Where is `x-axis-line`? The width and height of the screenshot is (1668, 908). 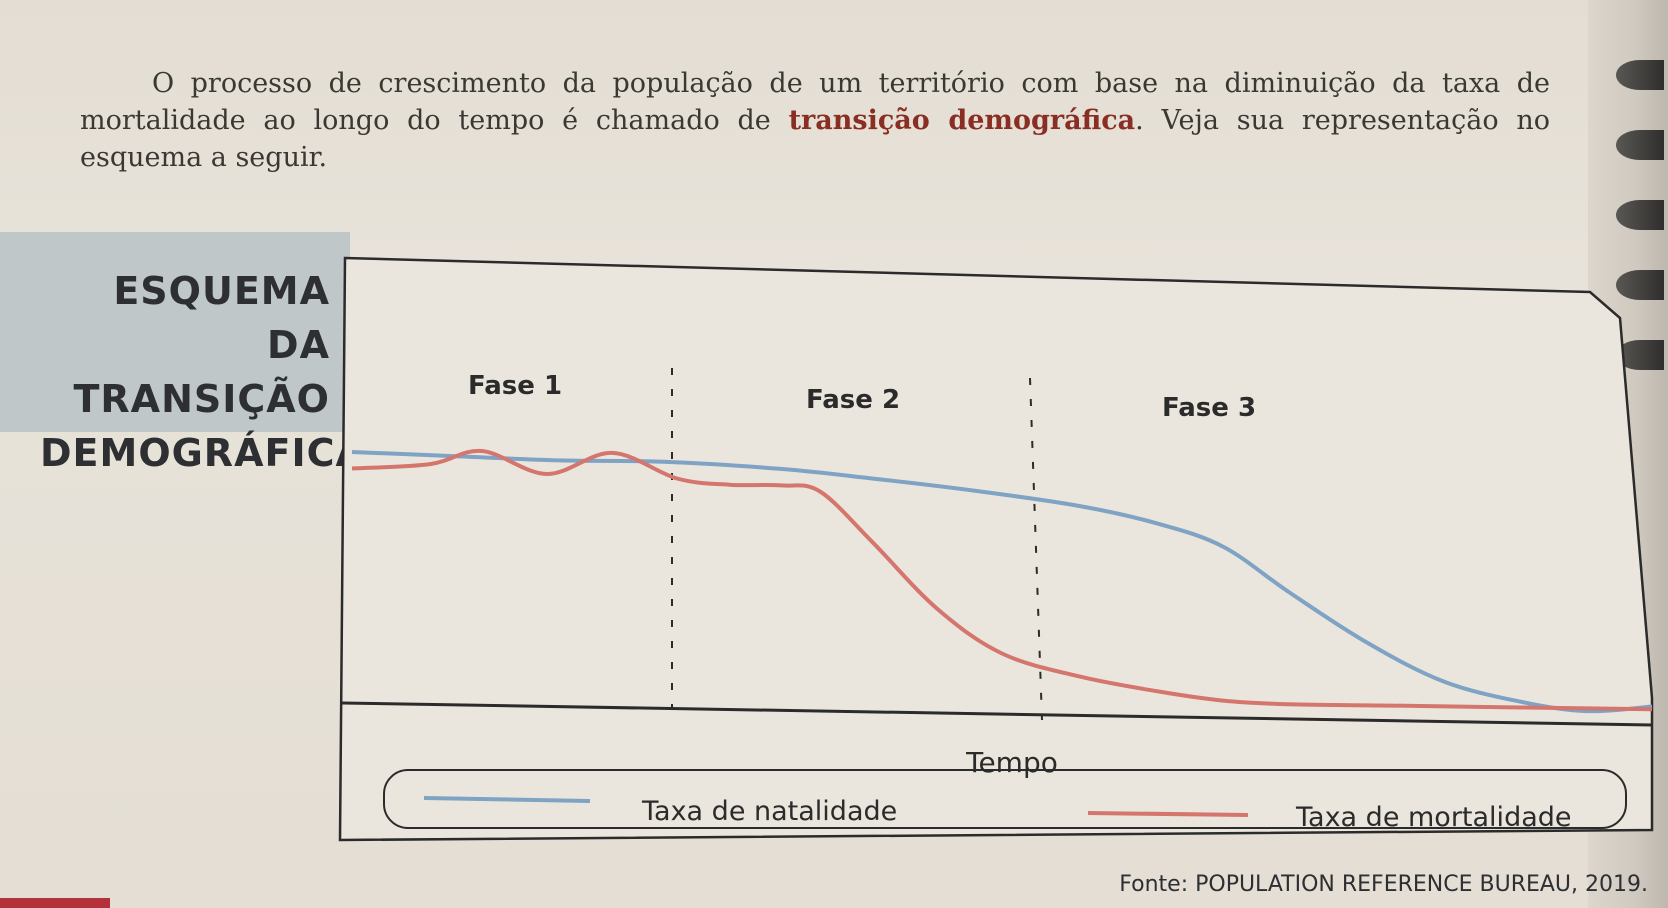
x-axis-line is located at coordinates (997, 714).